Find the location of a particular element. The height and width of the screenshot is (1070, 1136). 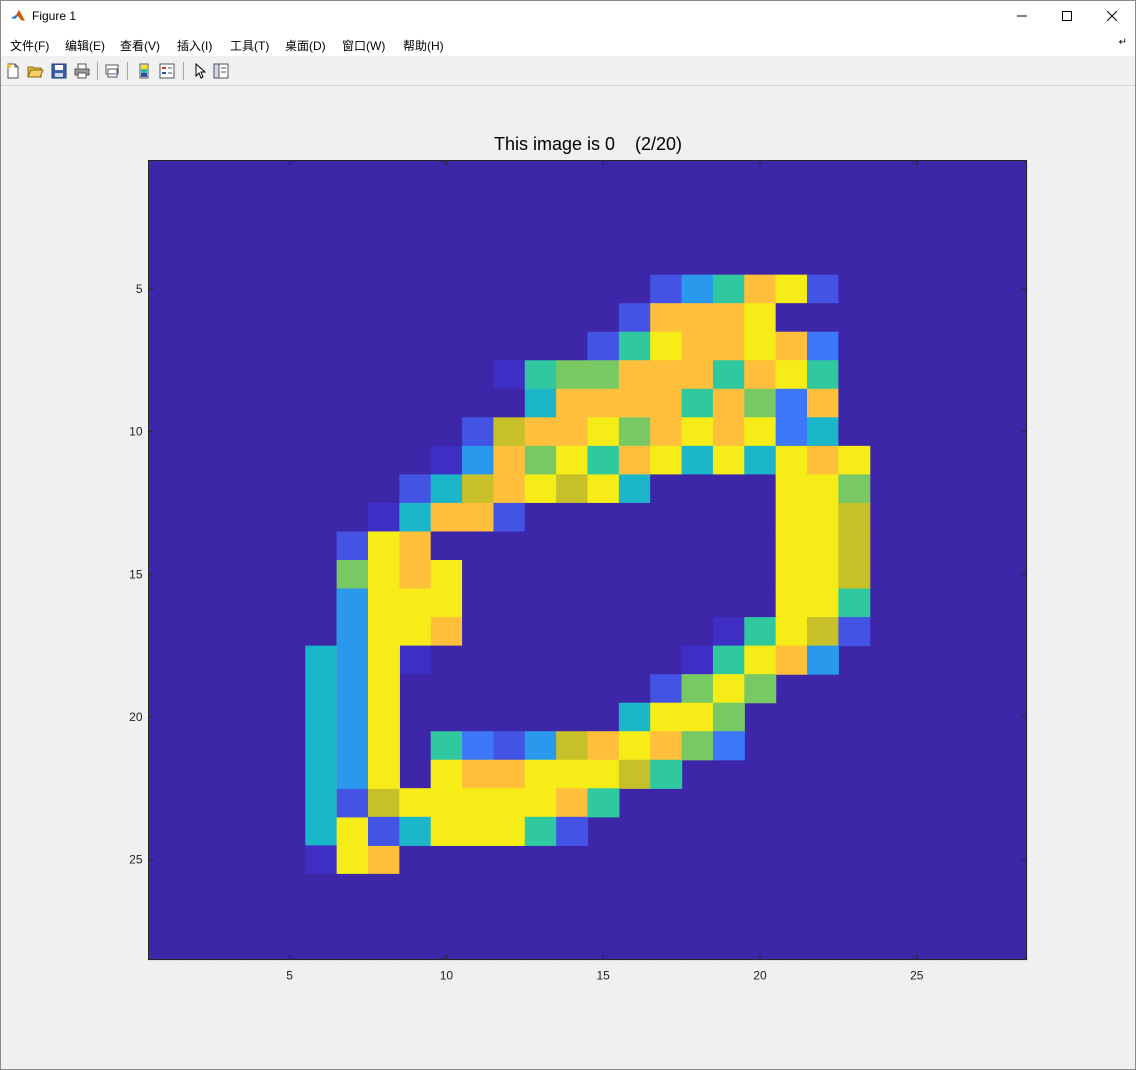

edit-plot-icon is located at coordinates (200, 71).